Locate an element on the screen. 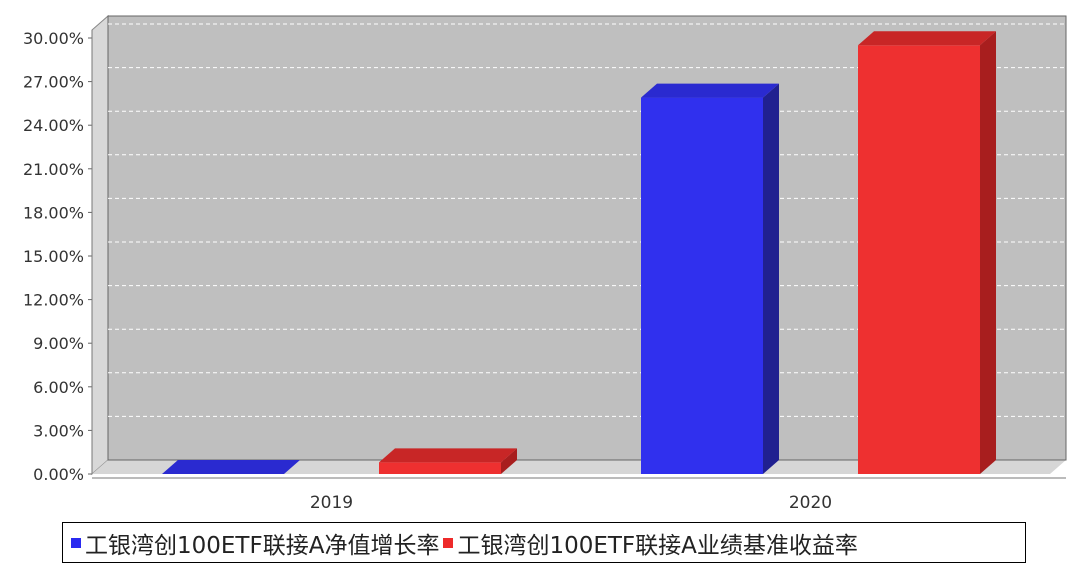  y-tick-label: 15.00% is located at coordinates (53, 256).